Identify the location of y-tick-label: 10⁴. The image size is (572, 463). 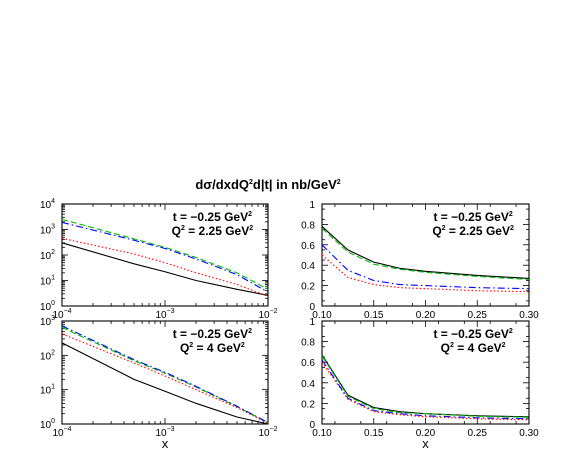
(47, 204).